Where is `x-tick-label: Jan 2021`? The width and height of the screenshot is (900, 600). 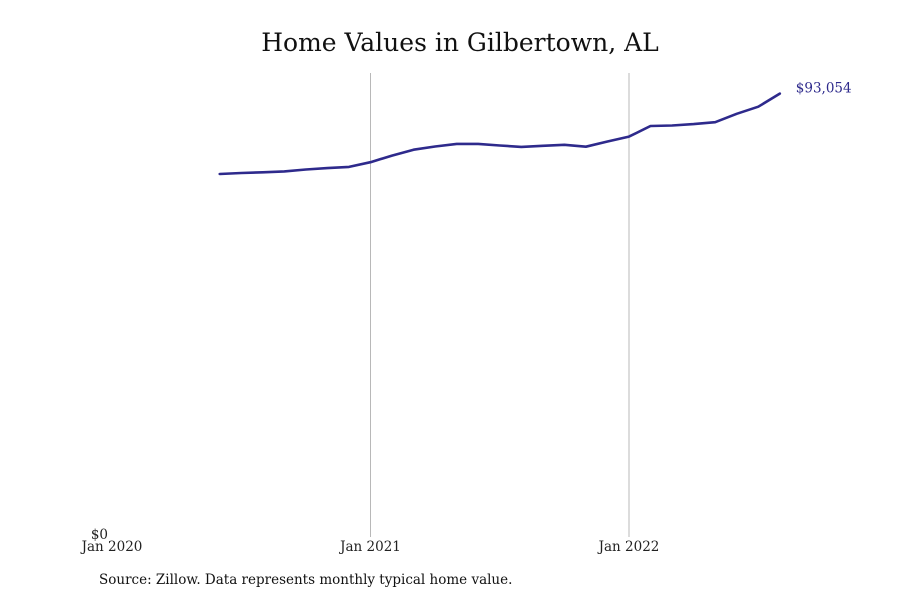
x-tick-label: Jan 2021 is located at coordinates (369, 547).